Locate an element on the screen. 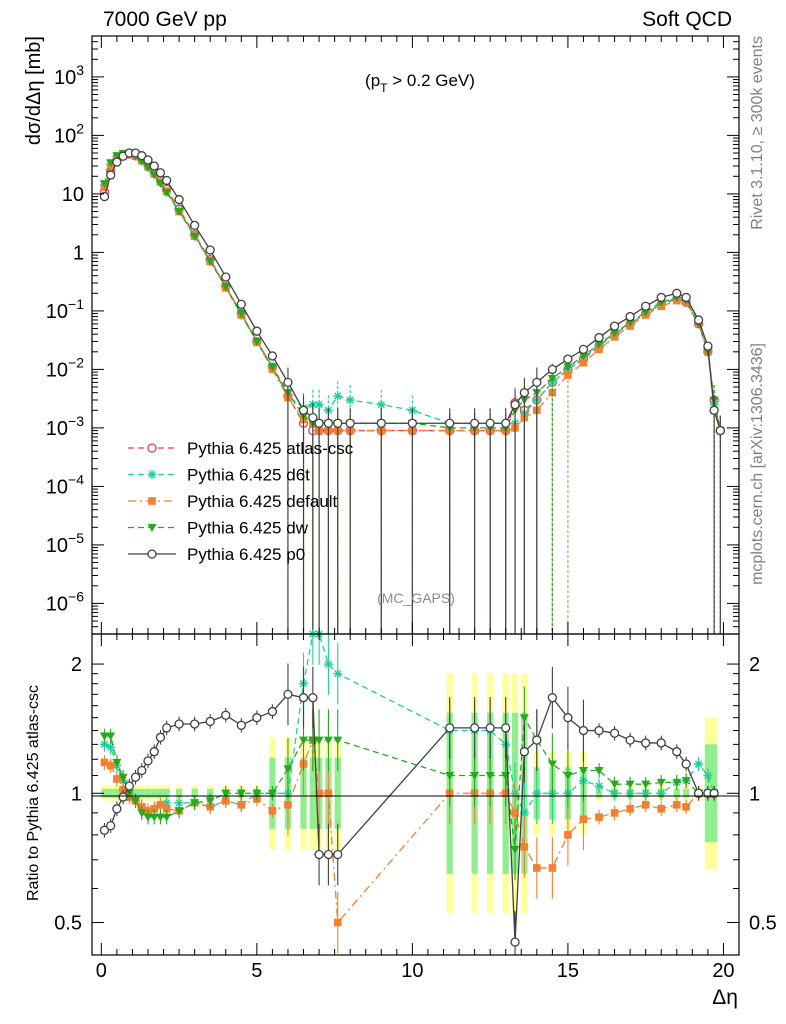 The width and height of the screenshot is (786, 1024). ratio-y-tick-label-right: 0.5 is located at coordinates (763, 923).